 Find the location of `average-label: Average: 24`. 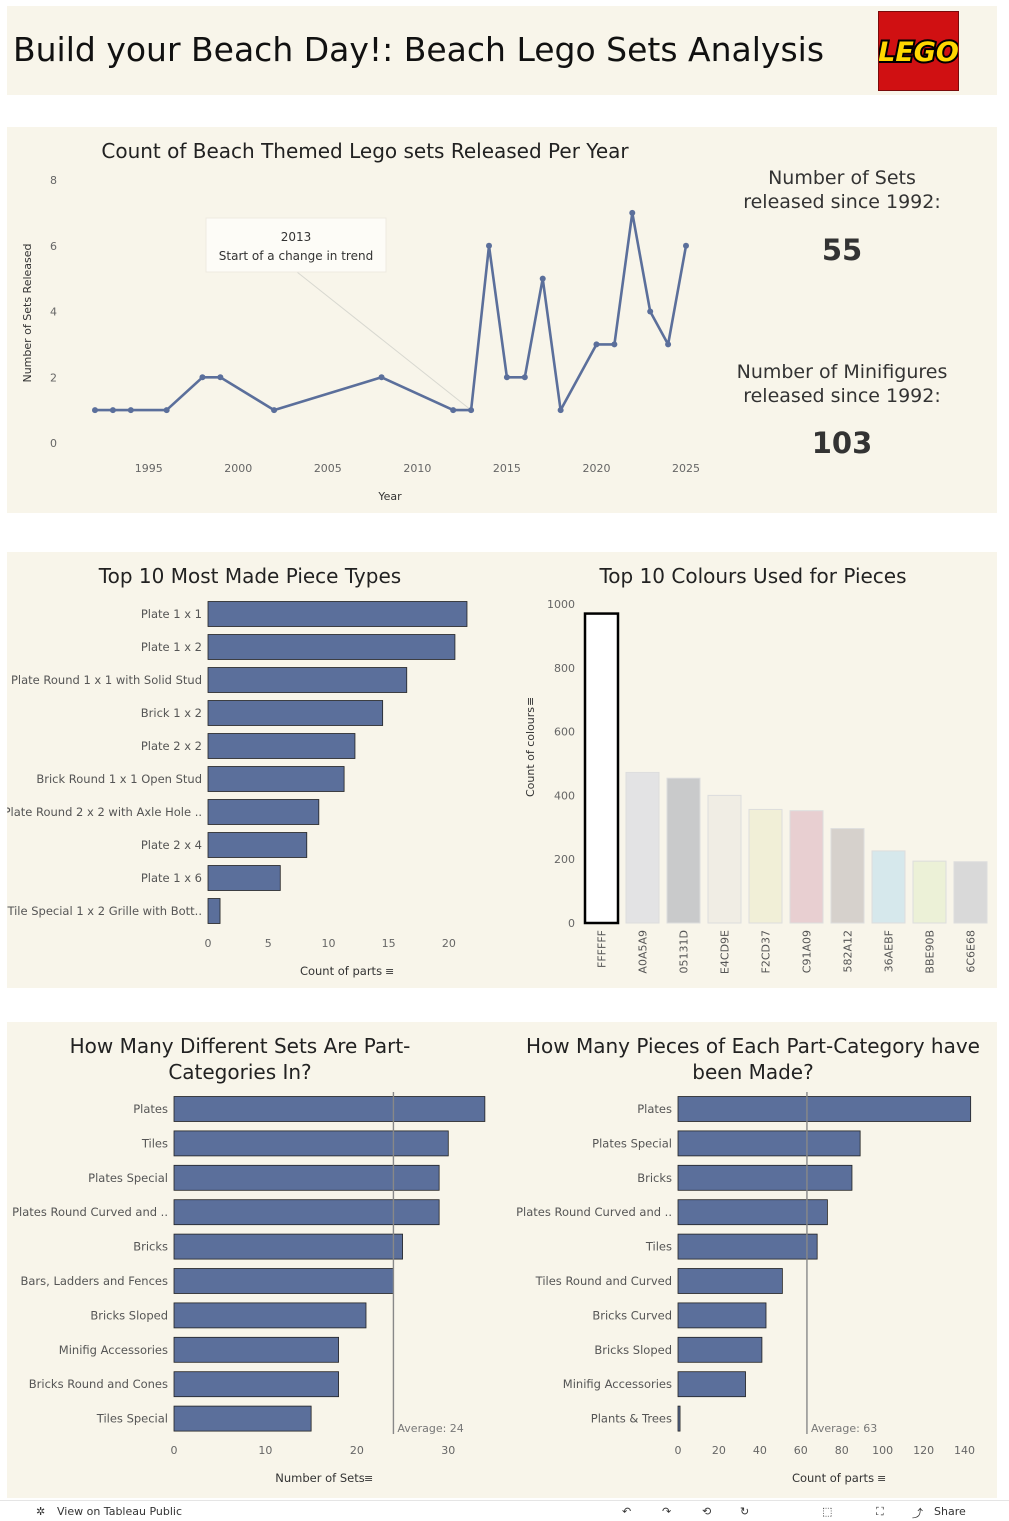

average-label: Average: 24 is located at coordinates (430, 1428).